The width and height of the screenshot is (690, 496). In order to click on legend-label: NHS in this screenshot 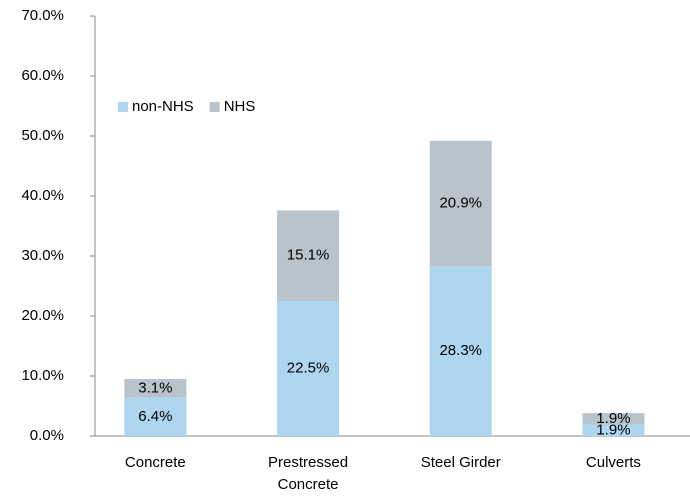, I will do `click(240, 106)`.